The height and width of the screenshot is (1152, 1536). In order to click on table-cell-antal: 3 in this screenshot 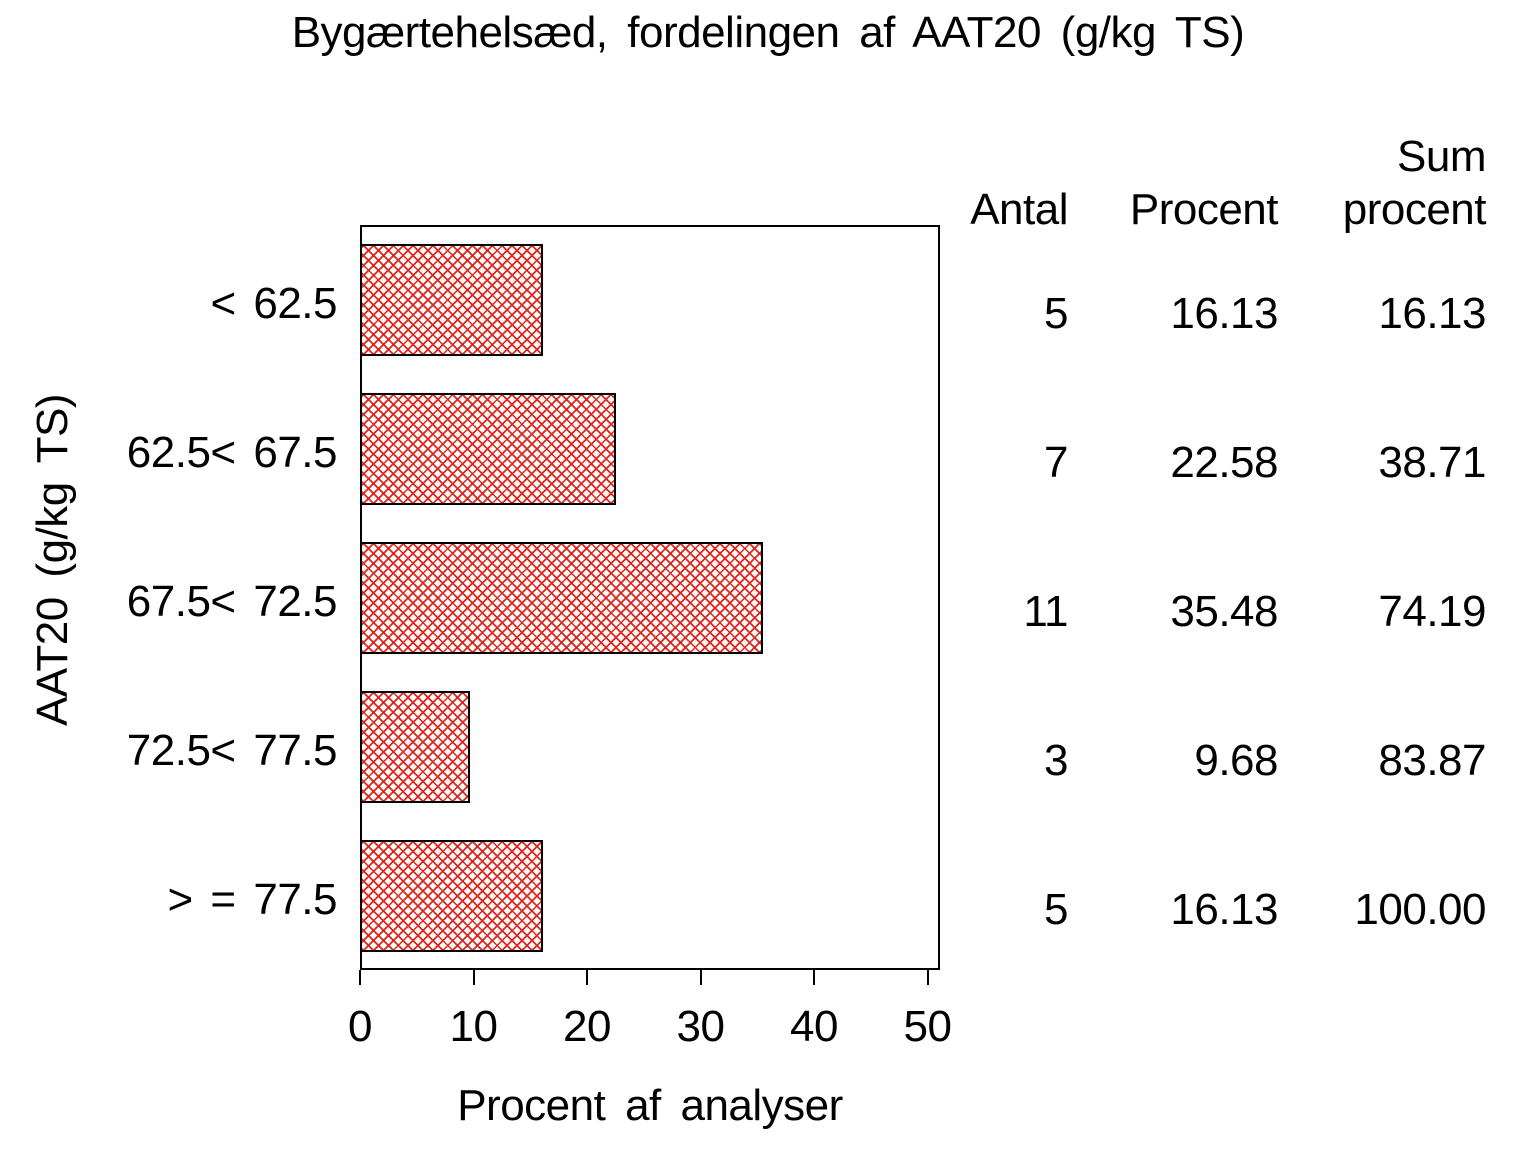, I will do `click(1056, 760)`.